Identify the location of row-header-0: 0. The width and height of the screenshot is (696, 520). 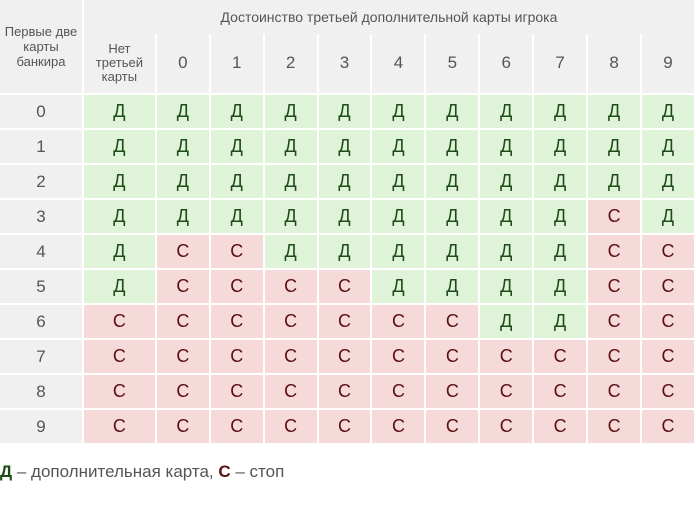
(41, 110).